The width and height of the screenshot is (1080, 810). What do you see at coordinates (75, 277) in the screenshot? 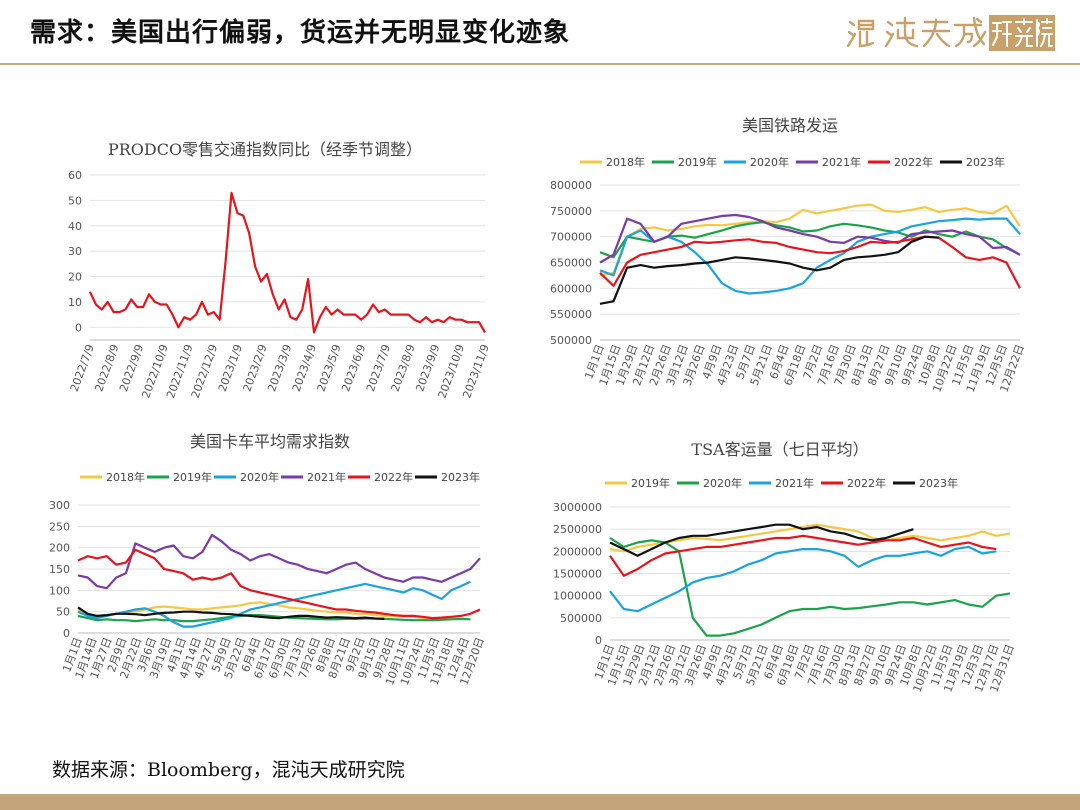
I see `y-tick-label: 20` at bounding box center [75, 277].